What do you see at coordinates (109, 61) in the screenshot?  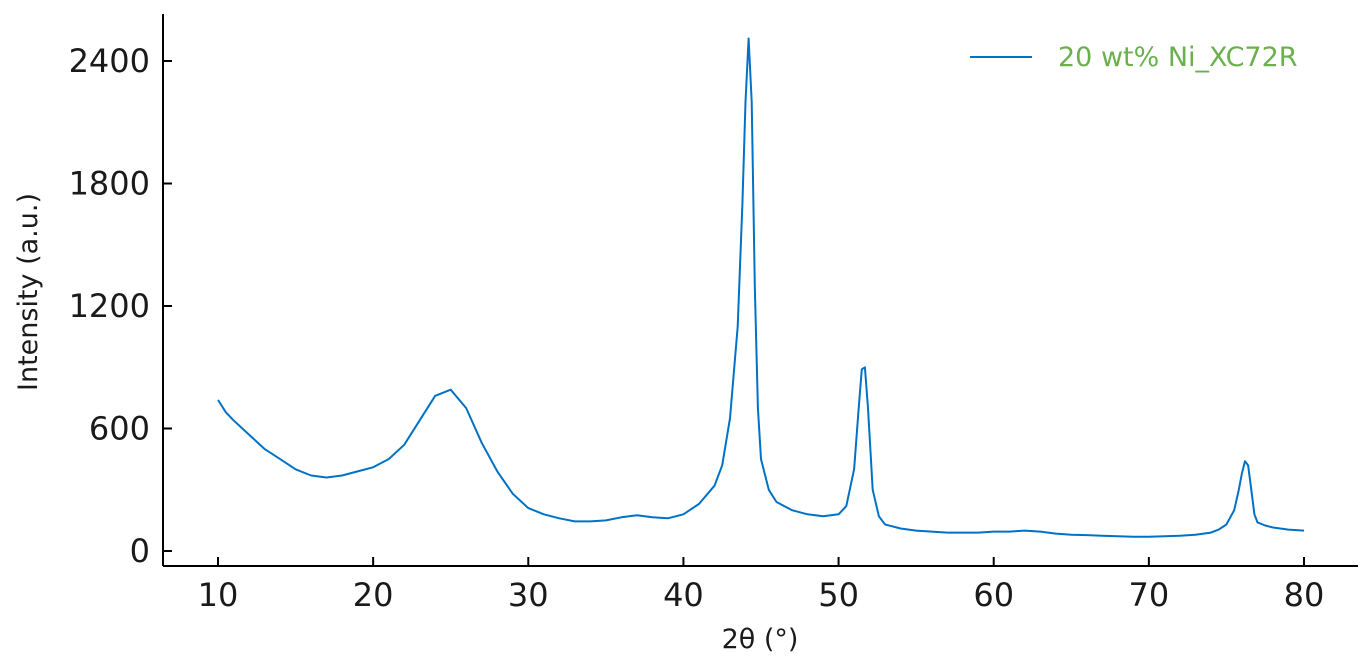 I see `y-tick-label: 2400` at bounding box center [109, 61].